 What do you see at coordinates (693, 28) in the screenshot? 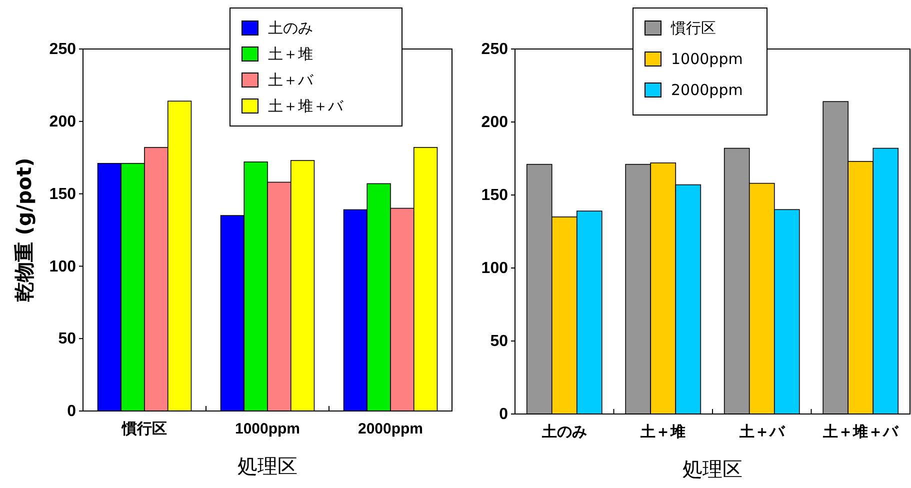
I see `legend-label: 慣行区` at bounding box center [693, 28].